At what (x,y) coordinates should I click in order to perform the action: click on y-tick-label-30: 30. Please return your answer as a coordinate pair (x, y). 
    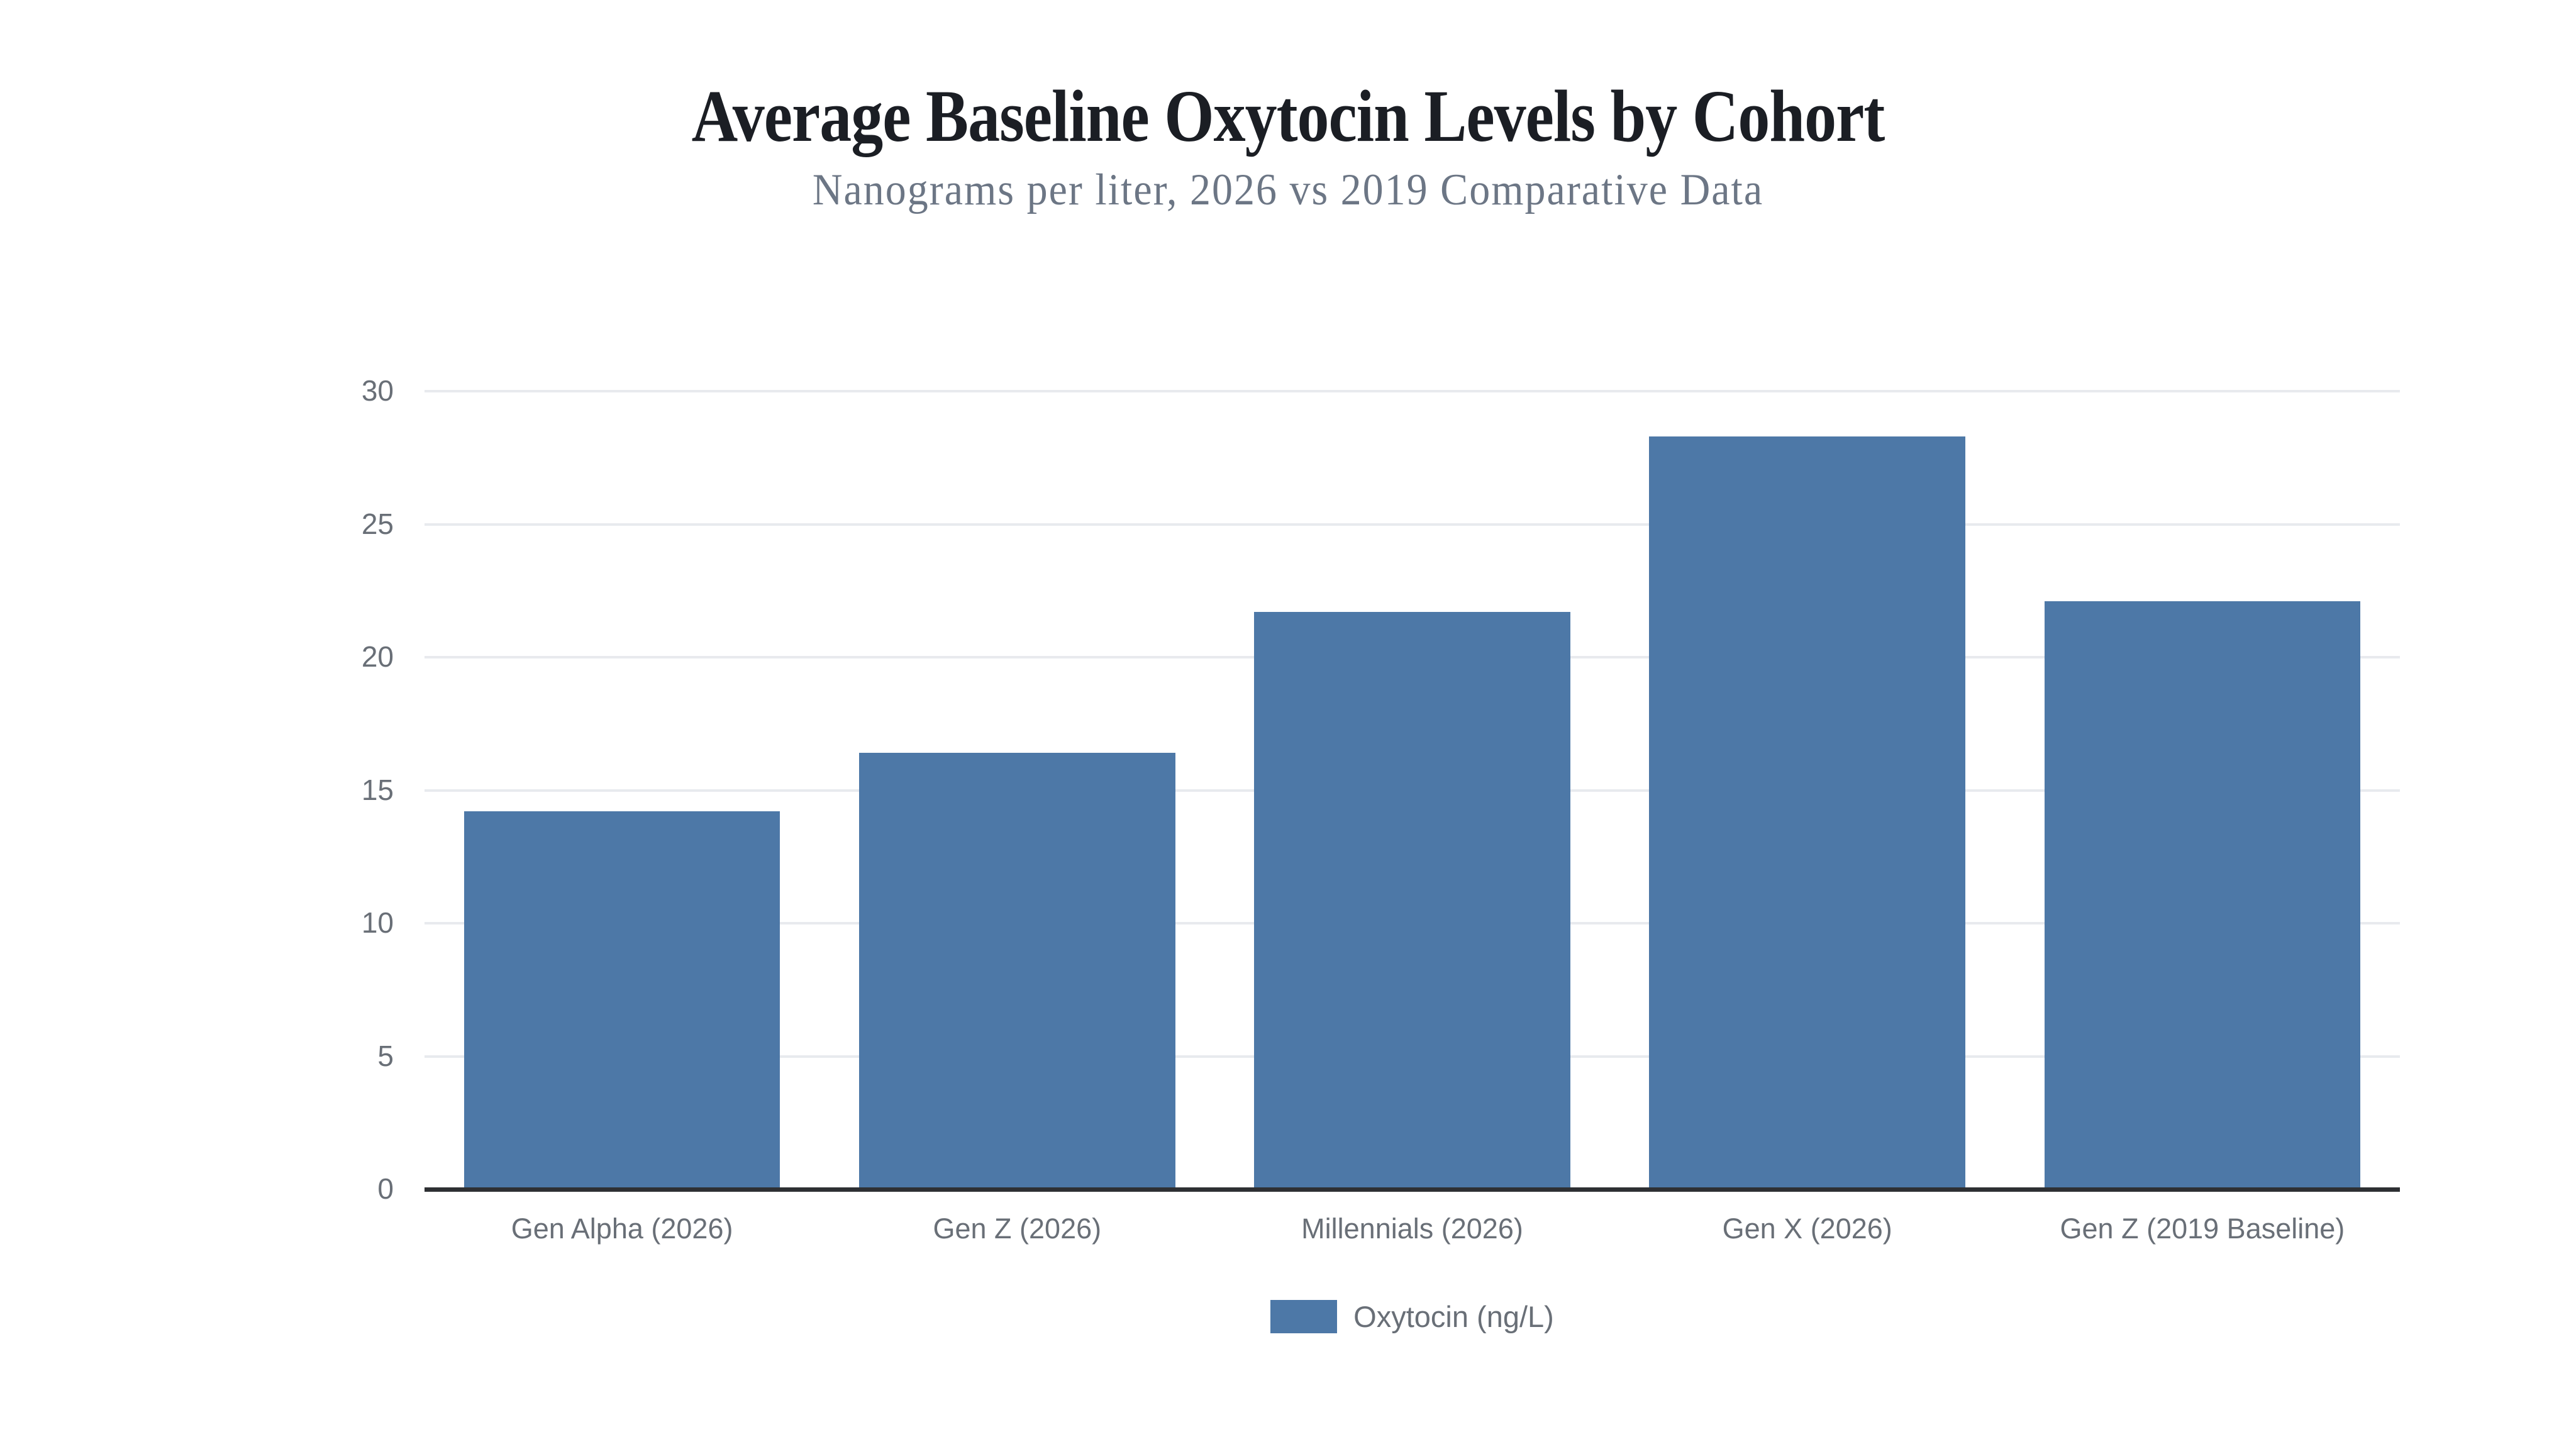
    Looking at the image, I should click on (377, 390).